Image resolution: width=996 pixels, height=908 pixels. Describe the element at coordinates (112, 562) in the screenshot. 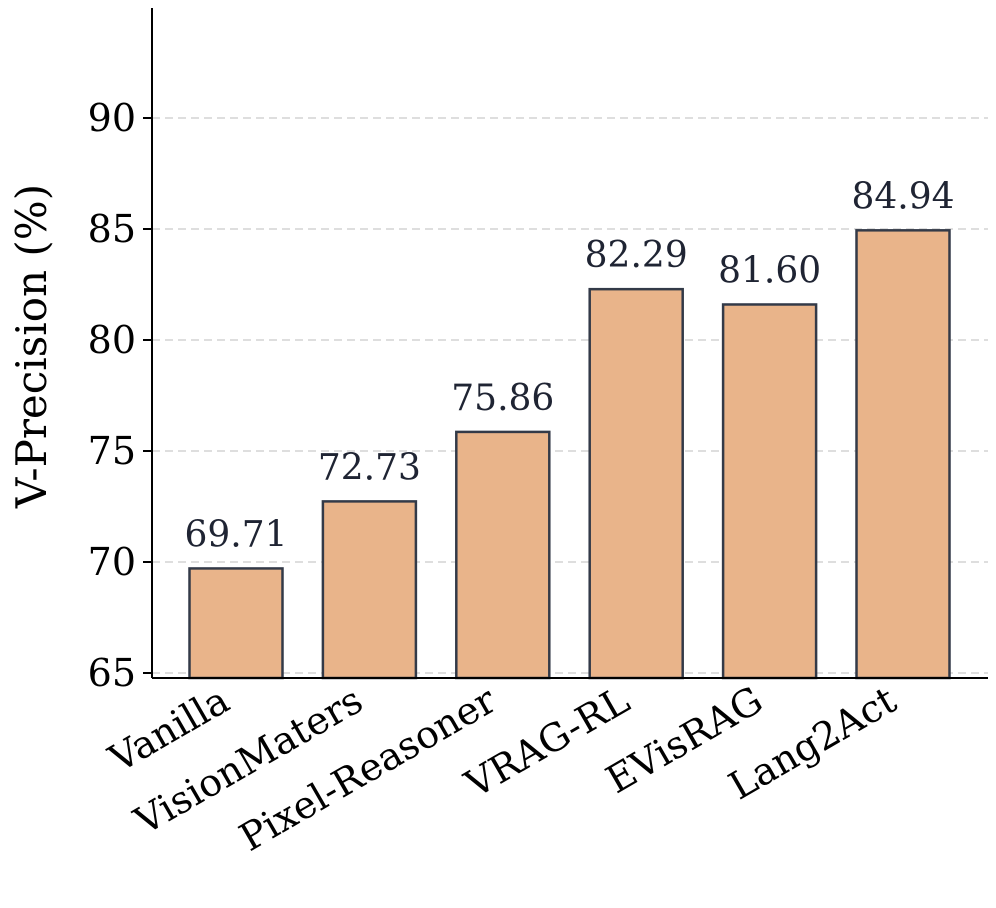

I see `y-tick-label: 70` at that location.